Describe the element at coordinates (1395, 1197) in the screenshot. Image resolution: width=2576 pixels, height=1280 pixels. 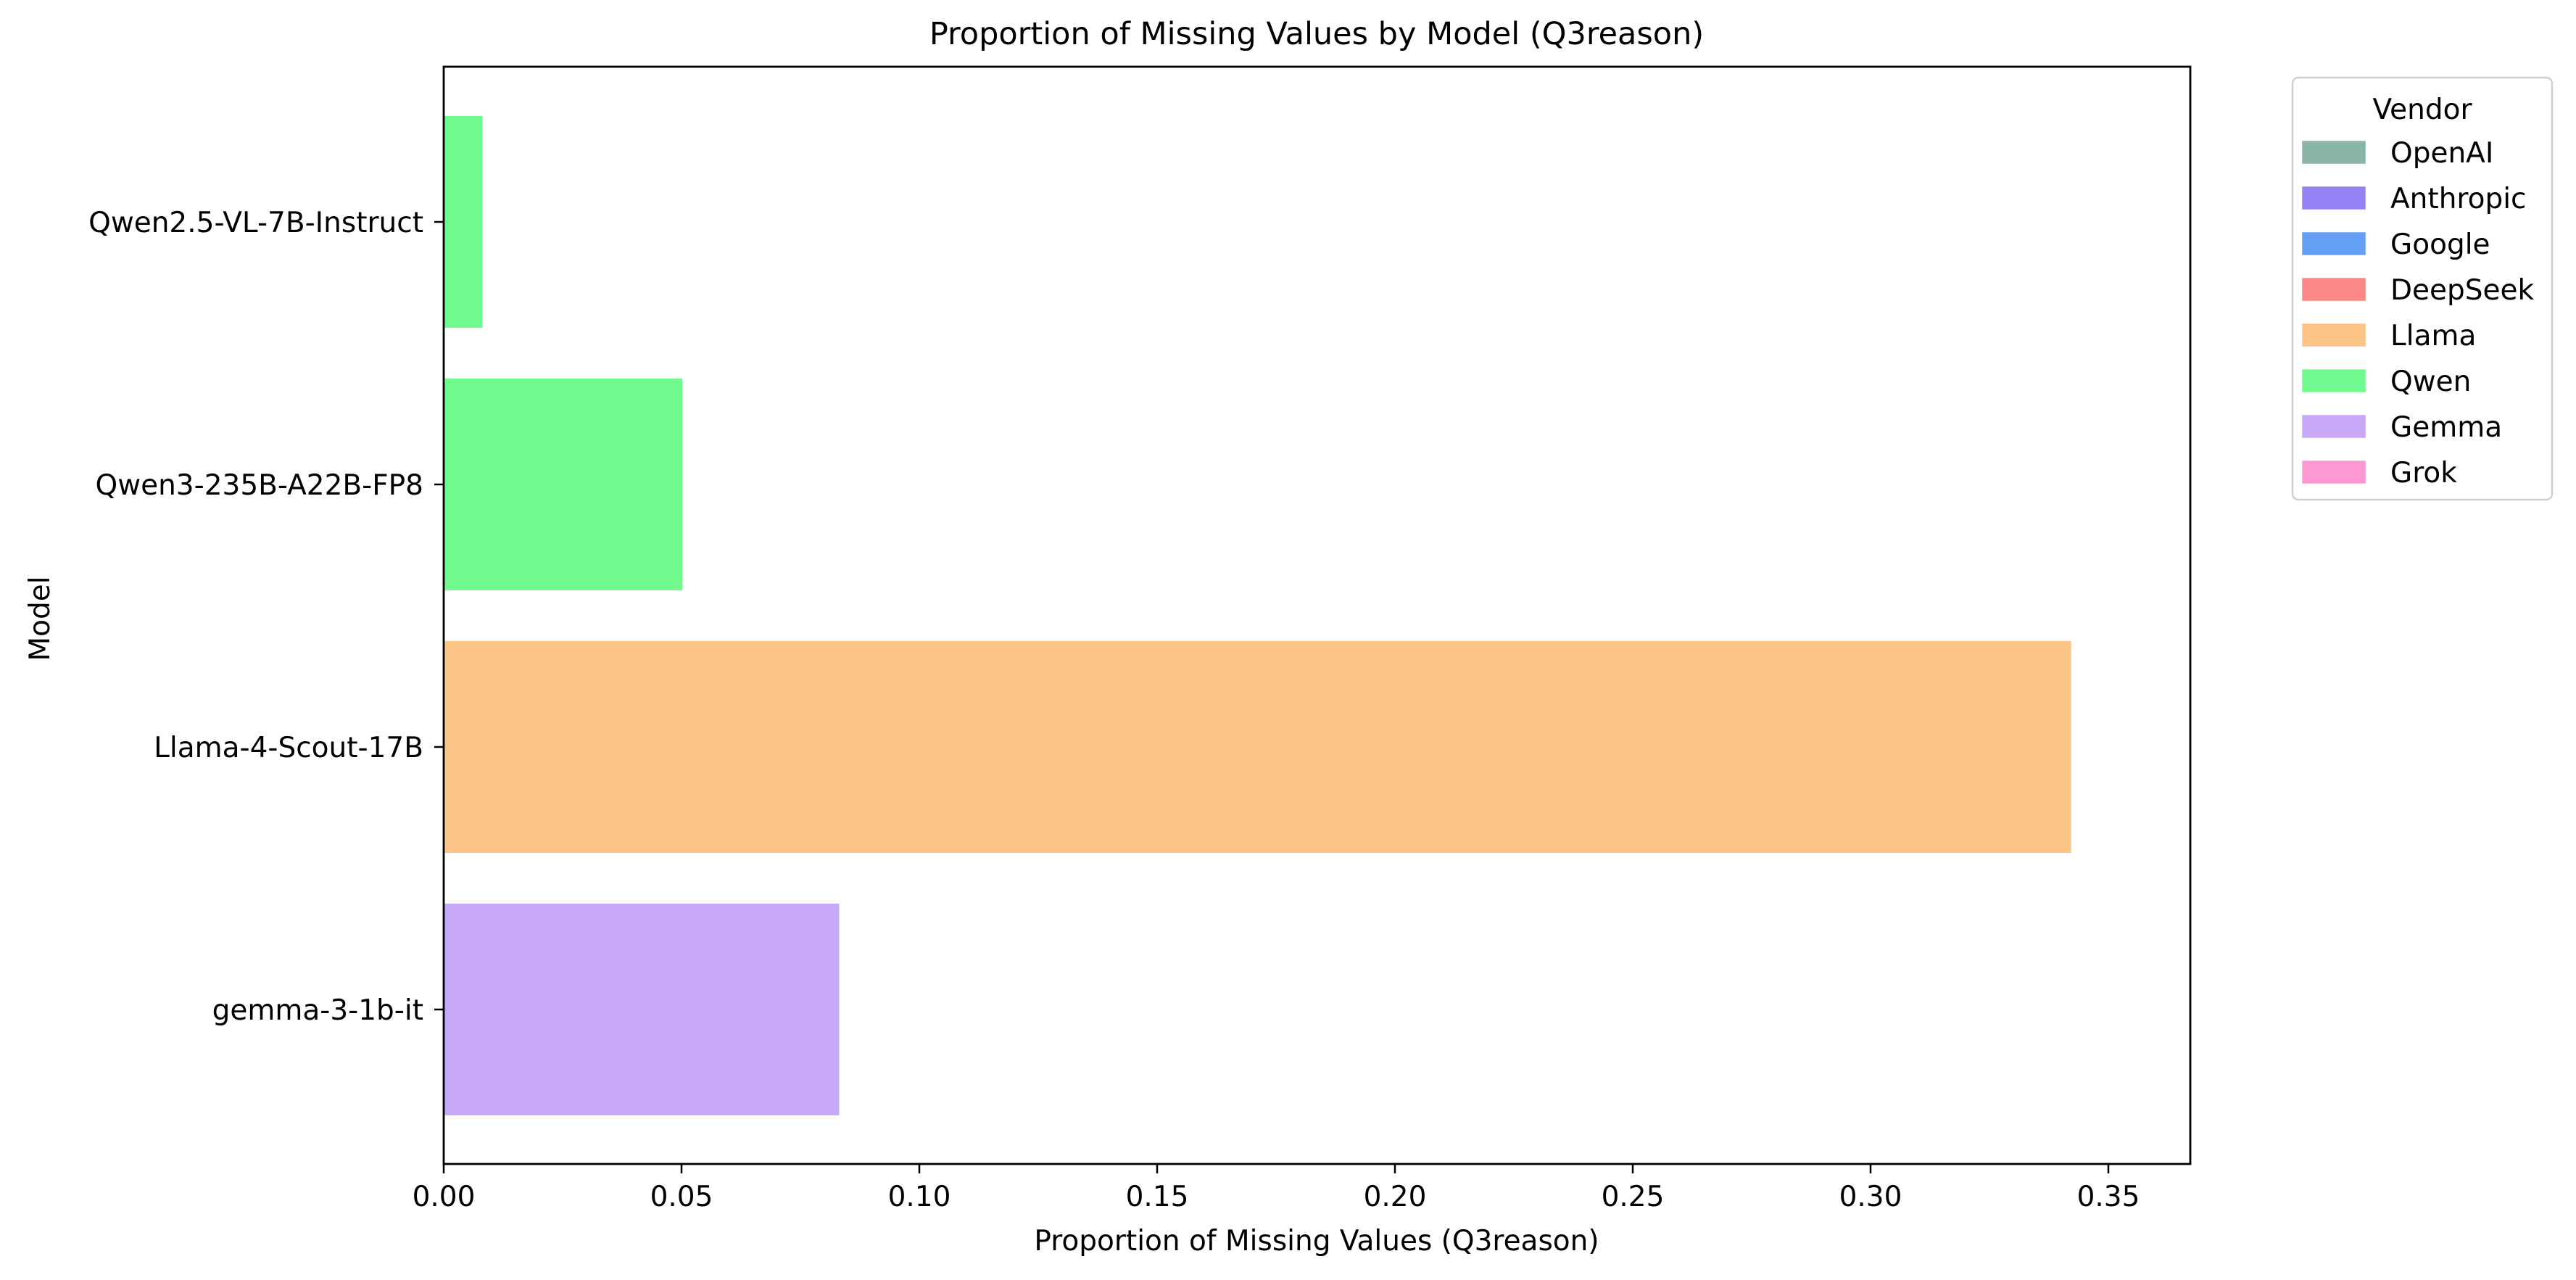
I see `x-tick-label: 0.20` at that location.